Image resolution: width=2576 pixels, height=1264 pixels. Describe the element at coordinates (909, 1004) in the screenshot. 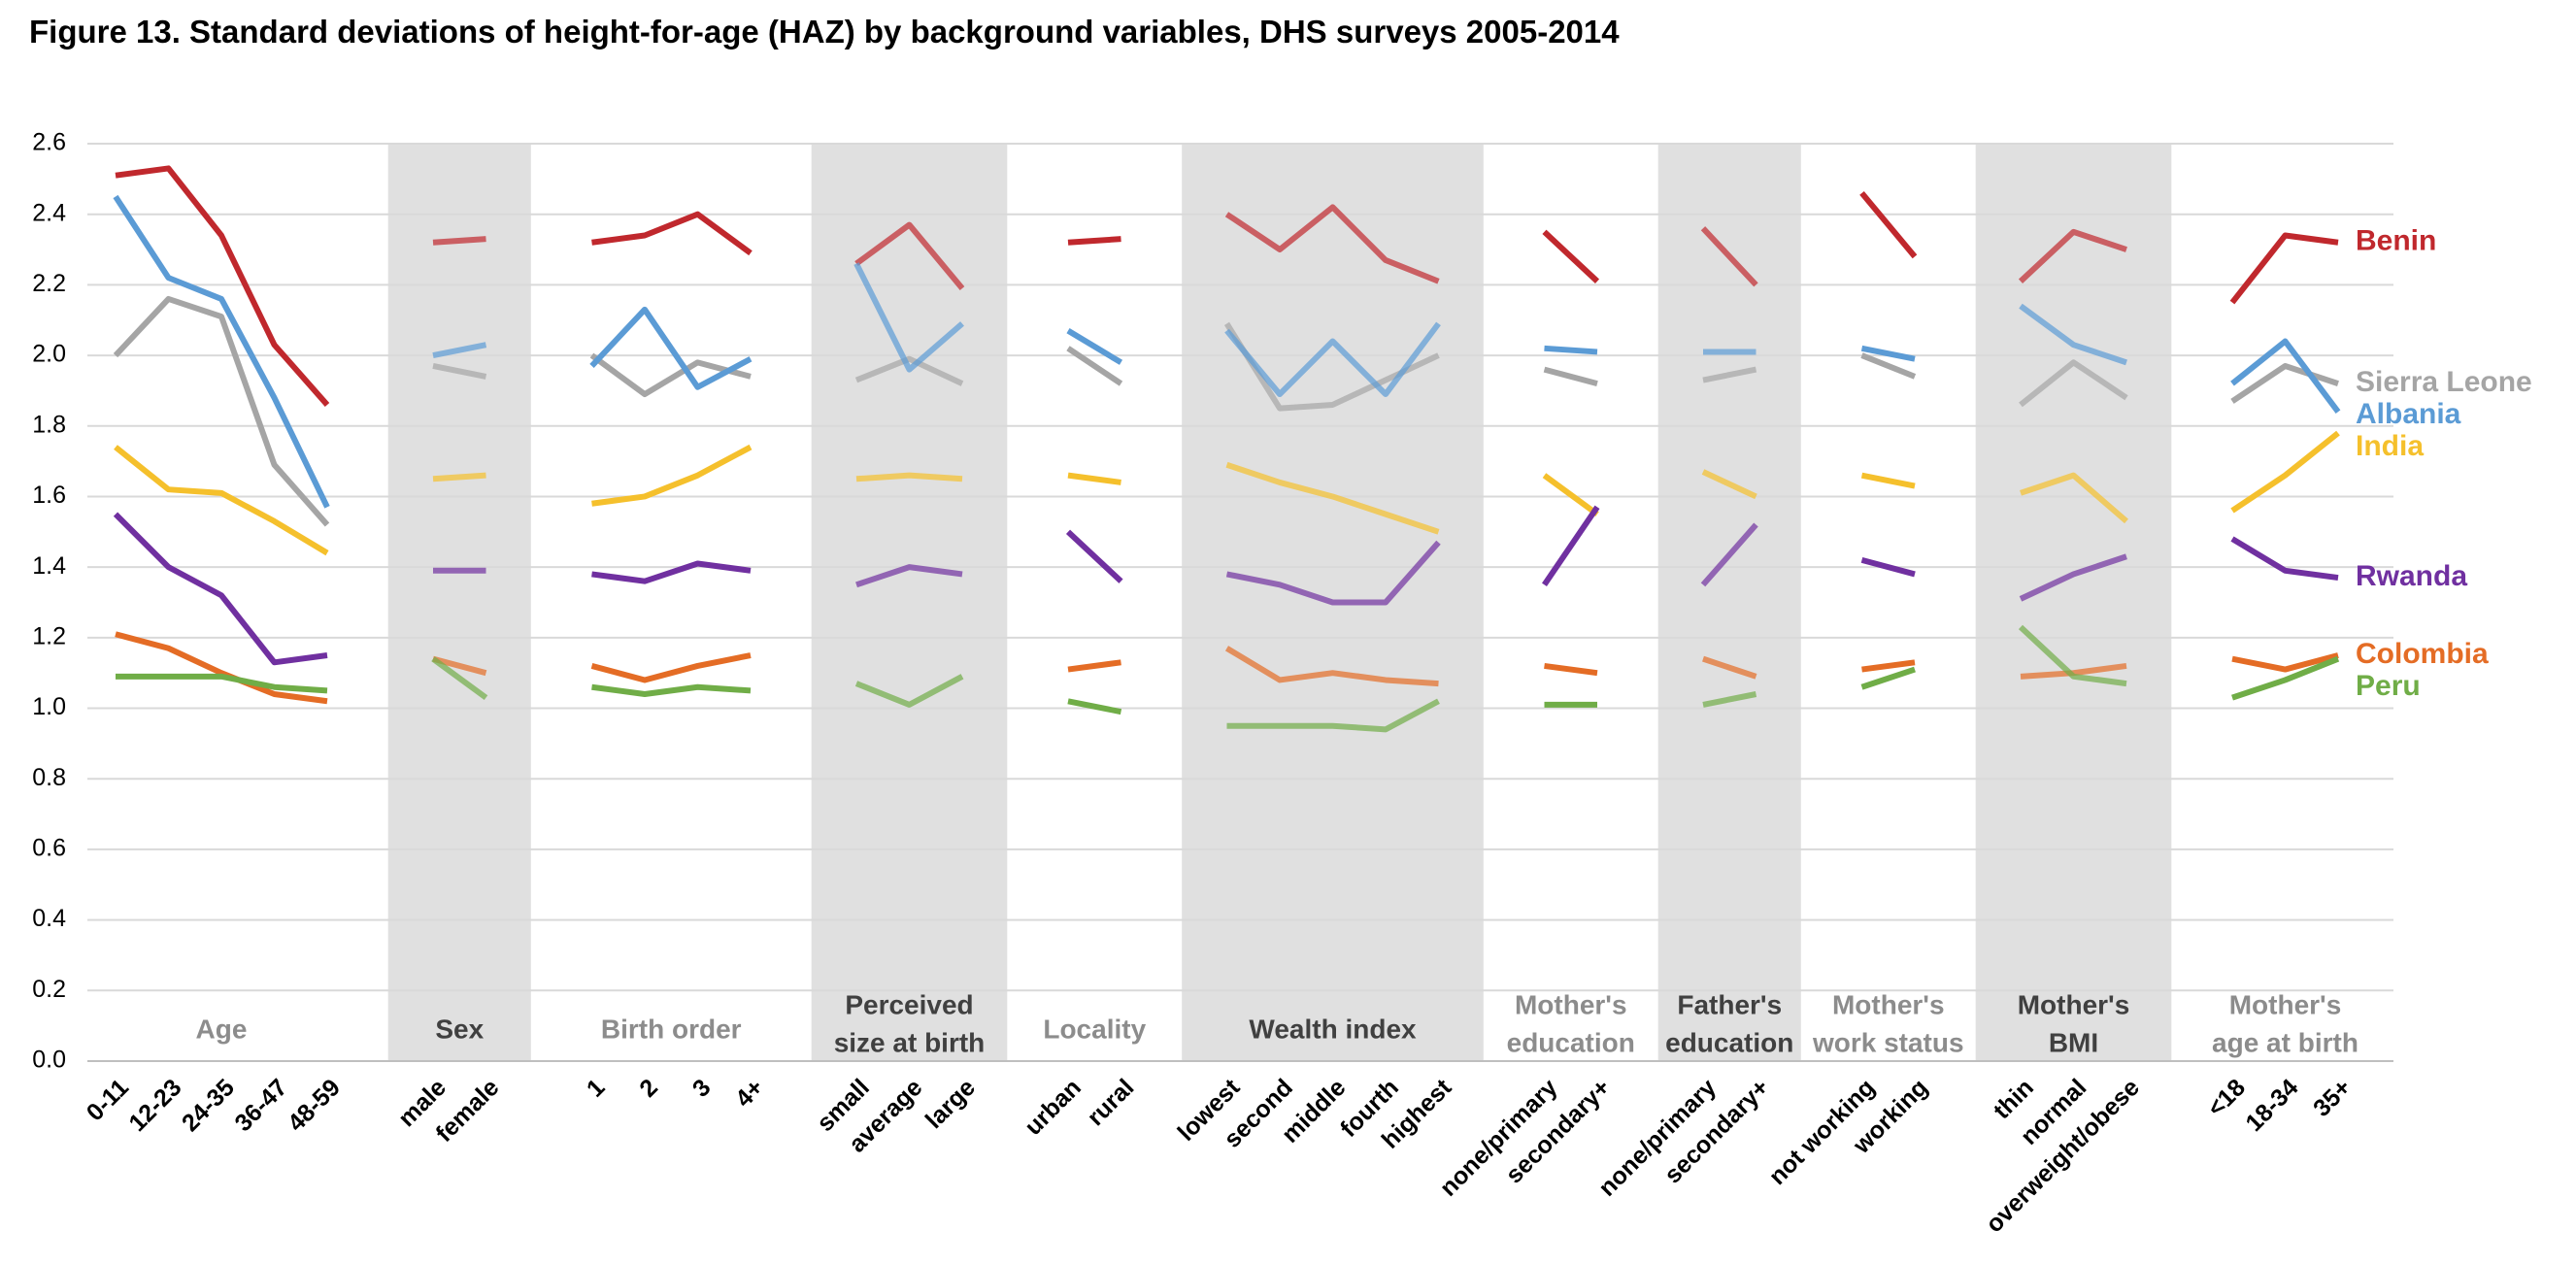

I see `group-label: Perceived` at that location.